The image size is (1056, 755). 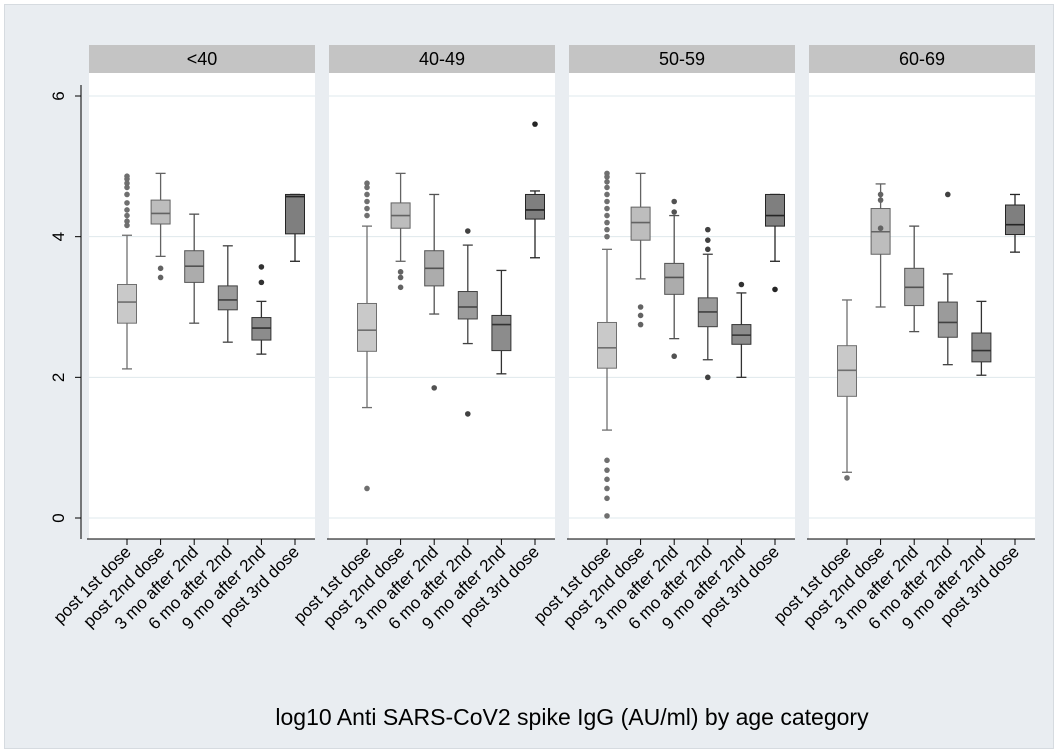 I want to click on y-tick-label-0: 0, so click(x=58, y=517).